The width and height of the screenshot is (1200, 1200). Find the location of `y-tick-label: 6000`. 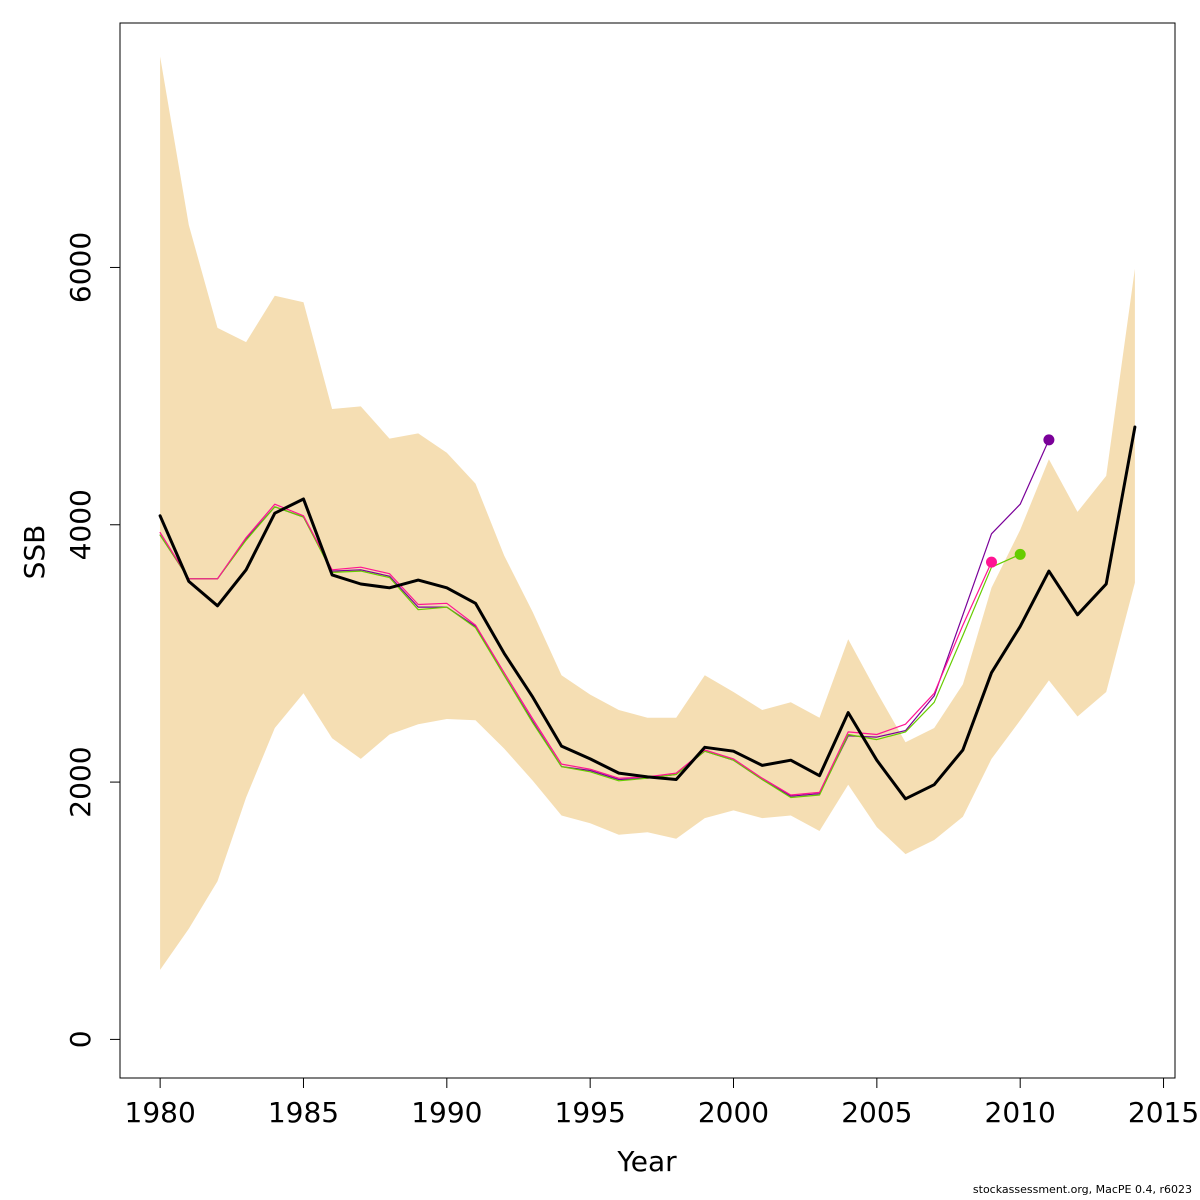

y-tick-label: 6000 is located at coordinates (80, 267).